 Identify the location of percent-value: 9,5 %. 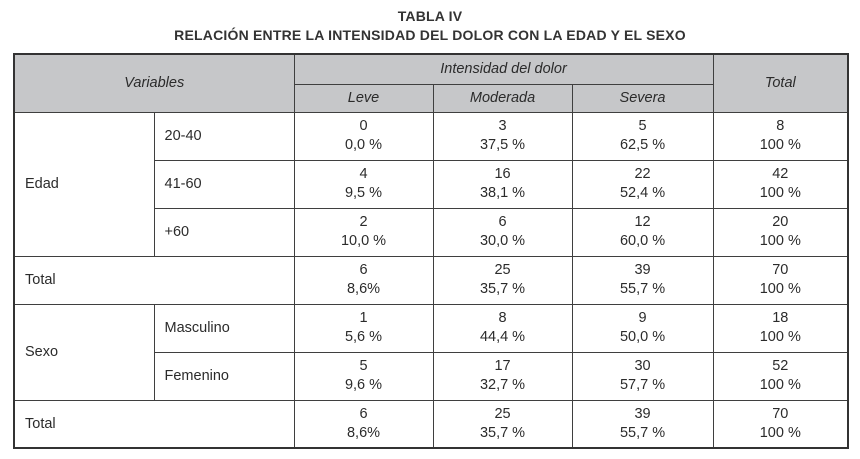
(363, 193).